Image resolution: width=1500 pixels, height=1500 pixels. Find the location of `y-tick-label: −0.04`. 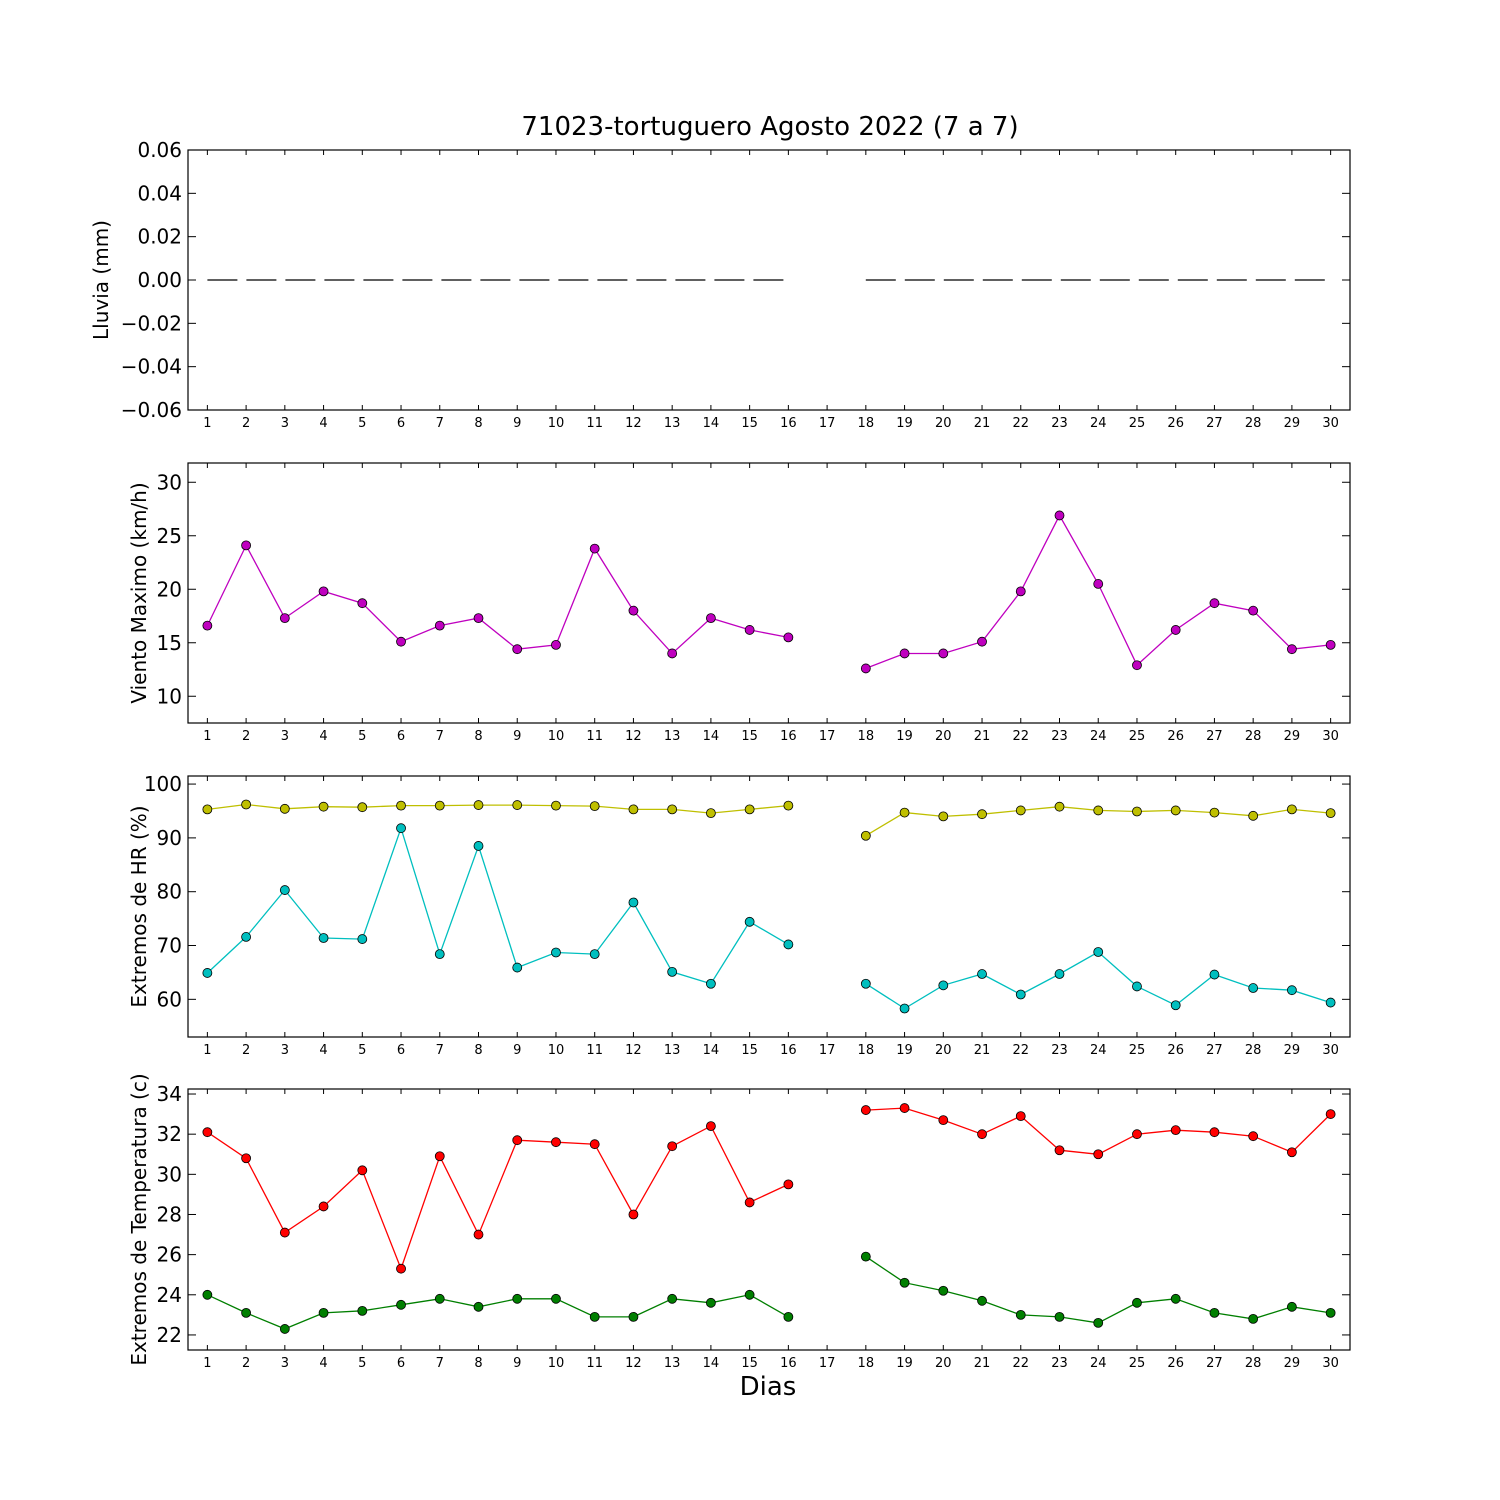

y-tick-label: −0.04 is located at coordinates (151, 367).